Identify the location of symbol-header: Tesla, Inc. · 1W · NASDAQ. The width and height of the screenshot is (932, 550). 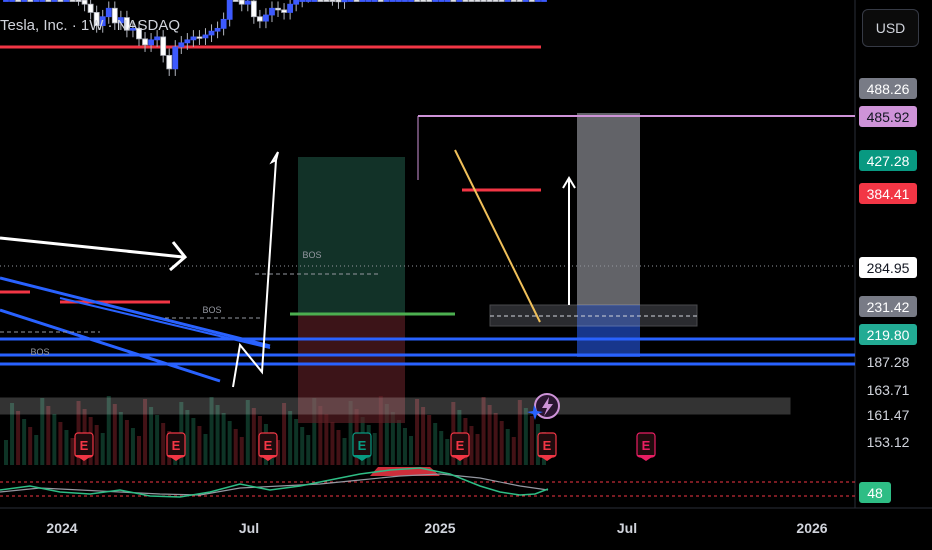
(90, 25).